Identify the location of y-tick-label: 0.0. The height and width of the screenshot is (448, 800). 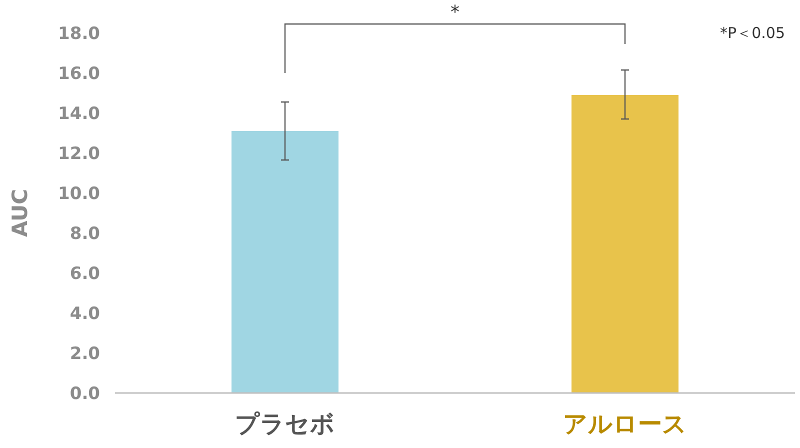
(85, 394).